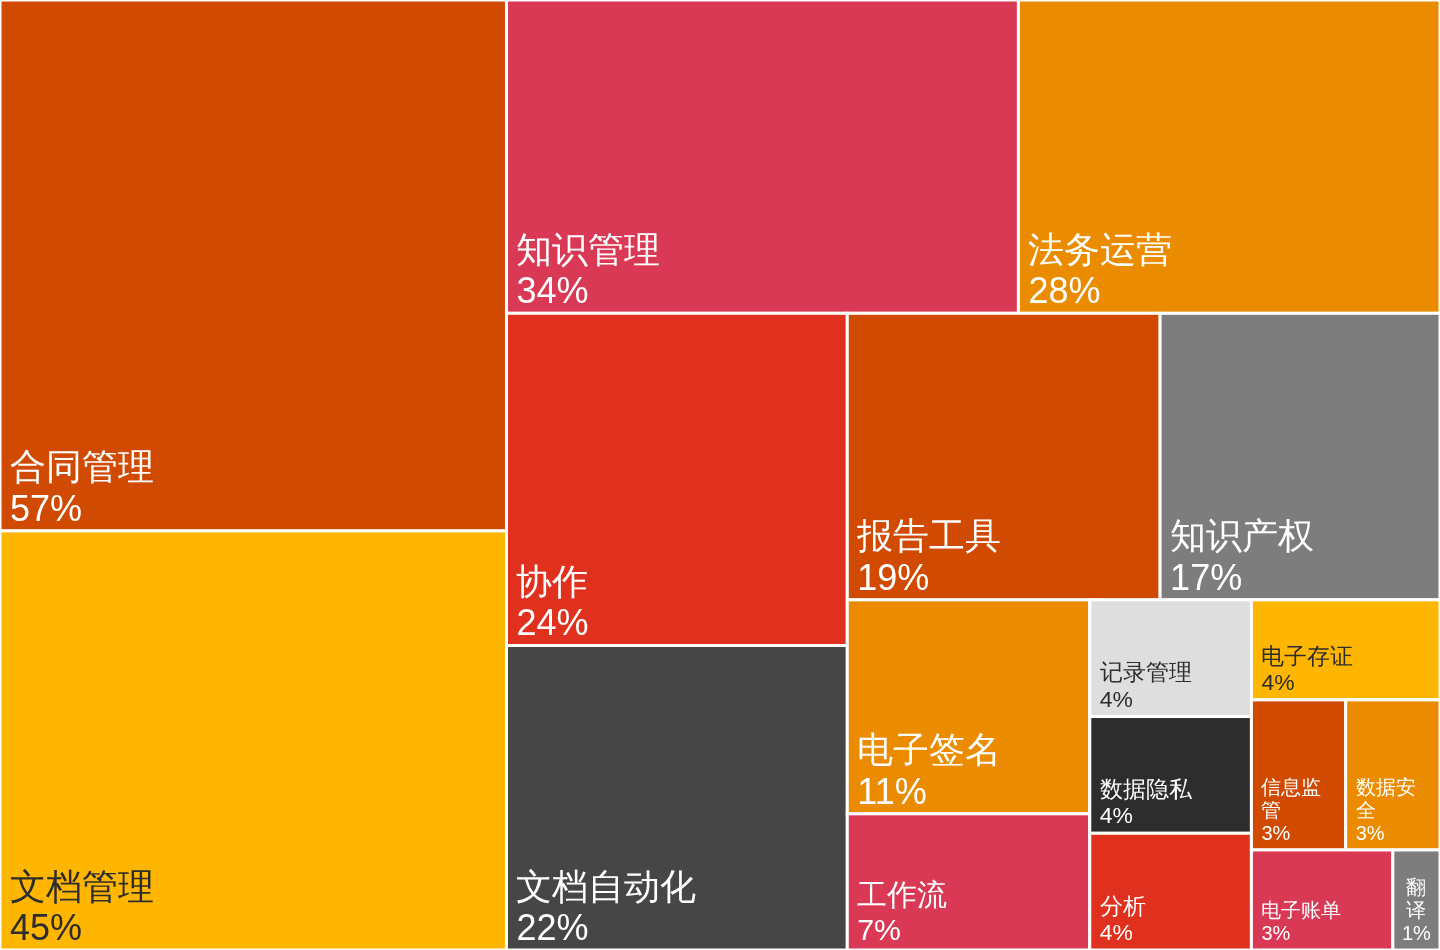 Image resolution: width=1440 pixels, height=950 pixels. What do you see at coordinates (1416, 933) in the screenshot?
I see `data-label: 1%` at bounding box center [1416, 933].